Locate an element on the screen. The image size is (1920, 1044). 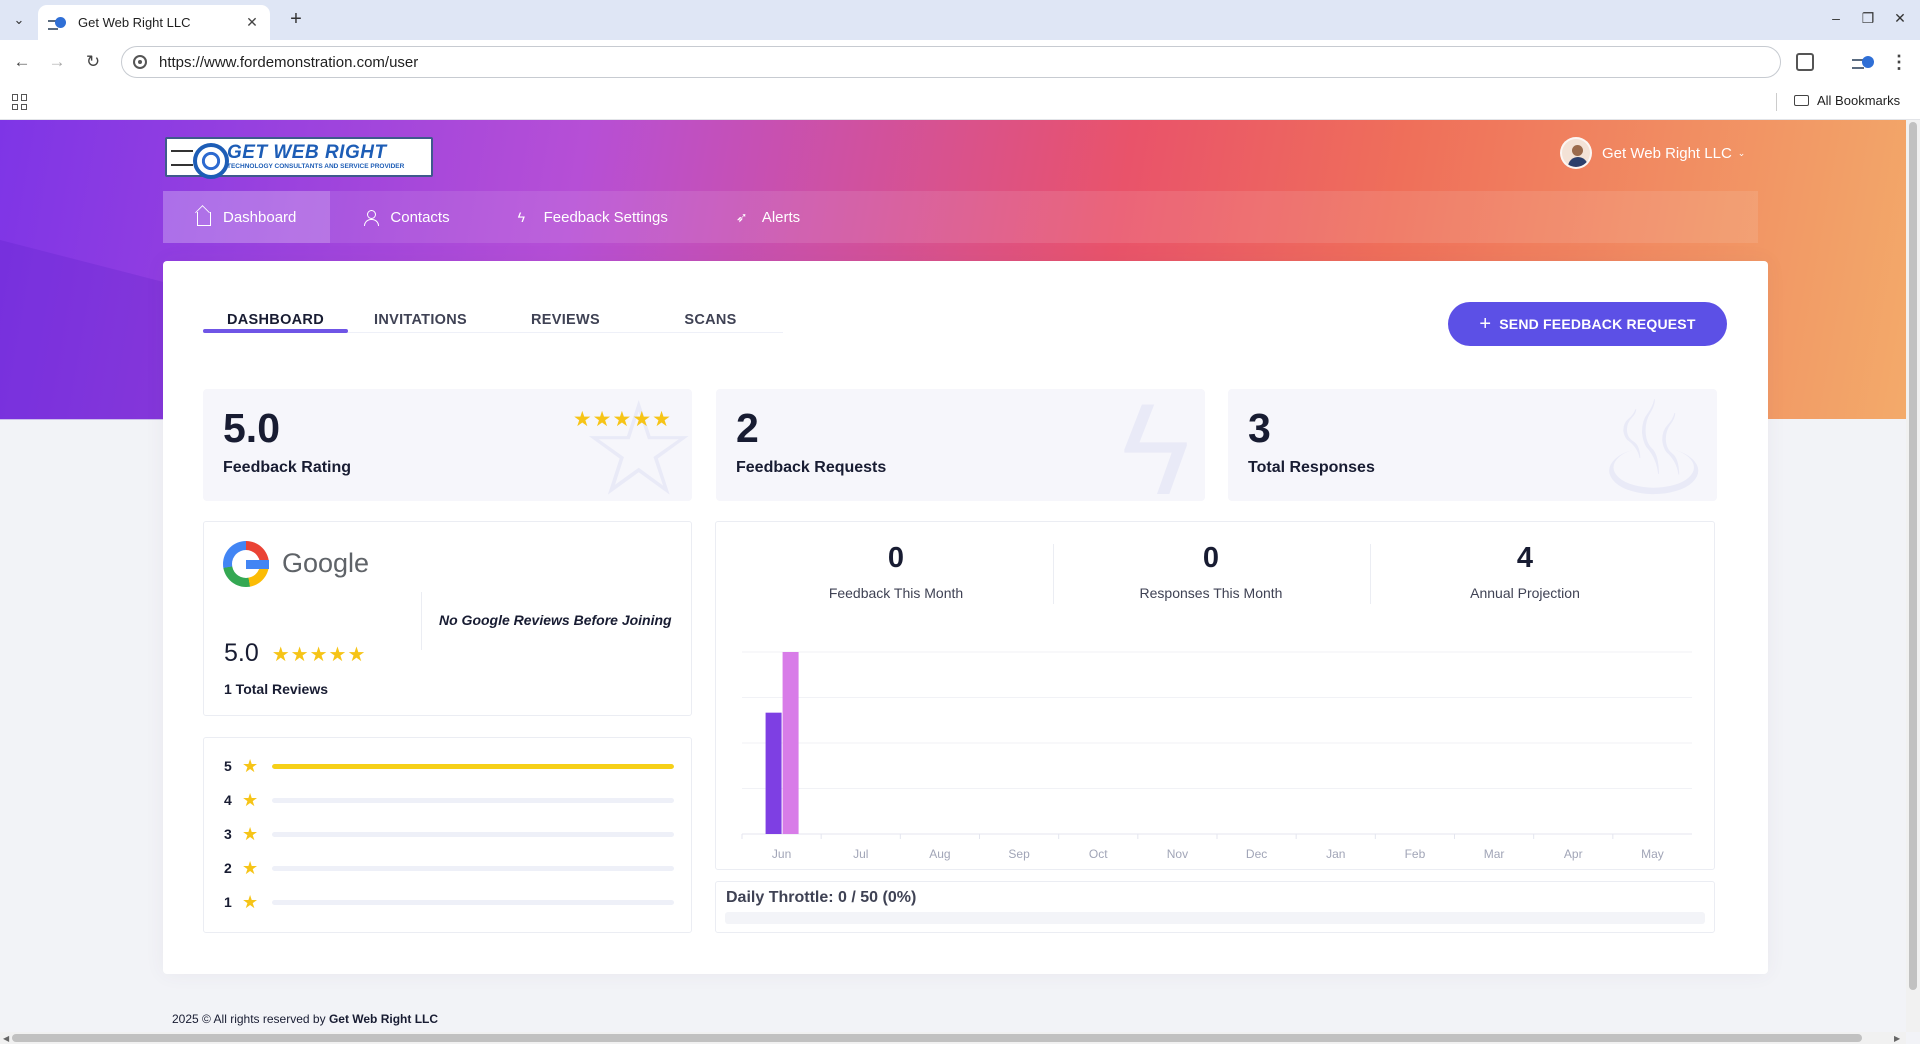
chart-x-tick-label: Dec is located at coordinates (1256, 854).